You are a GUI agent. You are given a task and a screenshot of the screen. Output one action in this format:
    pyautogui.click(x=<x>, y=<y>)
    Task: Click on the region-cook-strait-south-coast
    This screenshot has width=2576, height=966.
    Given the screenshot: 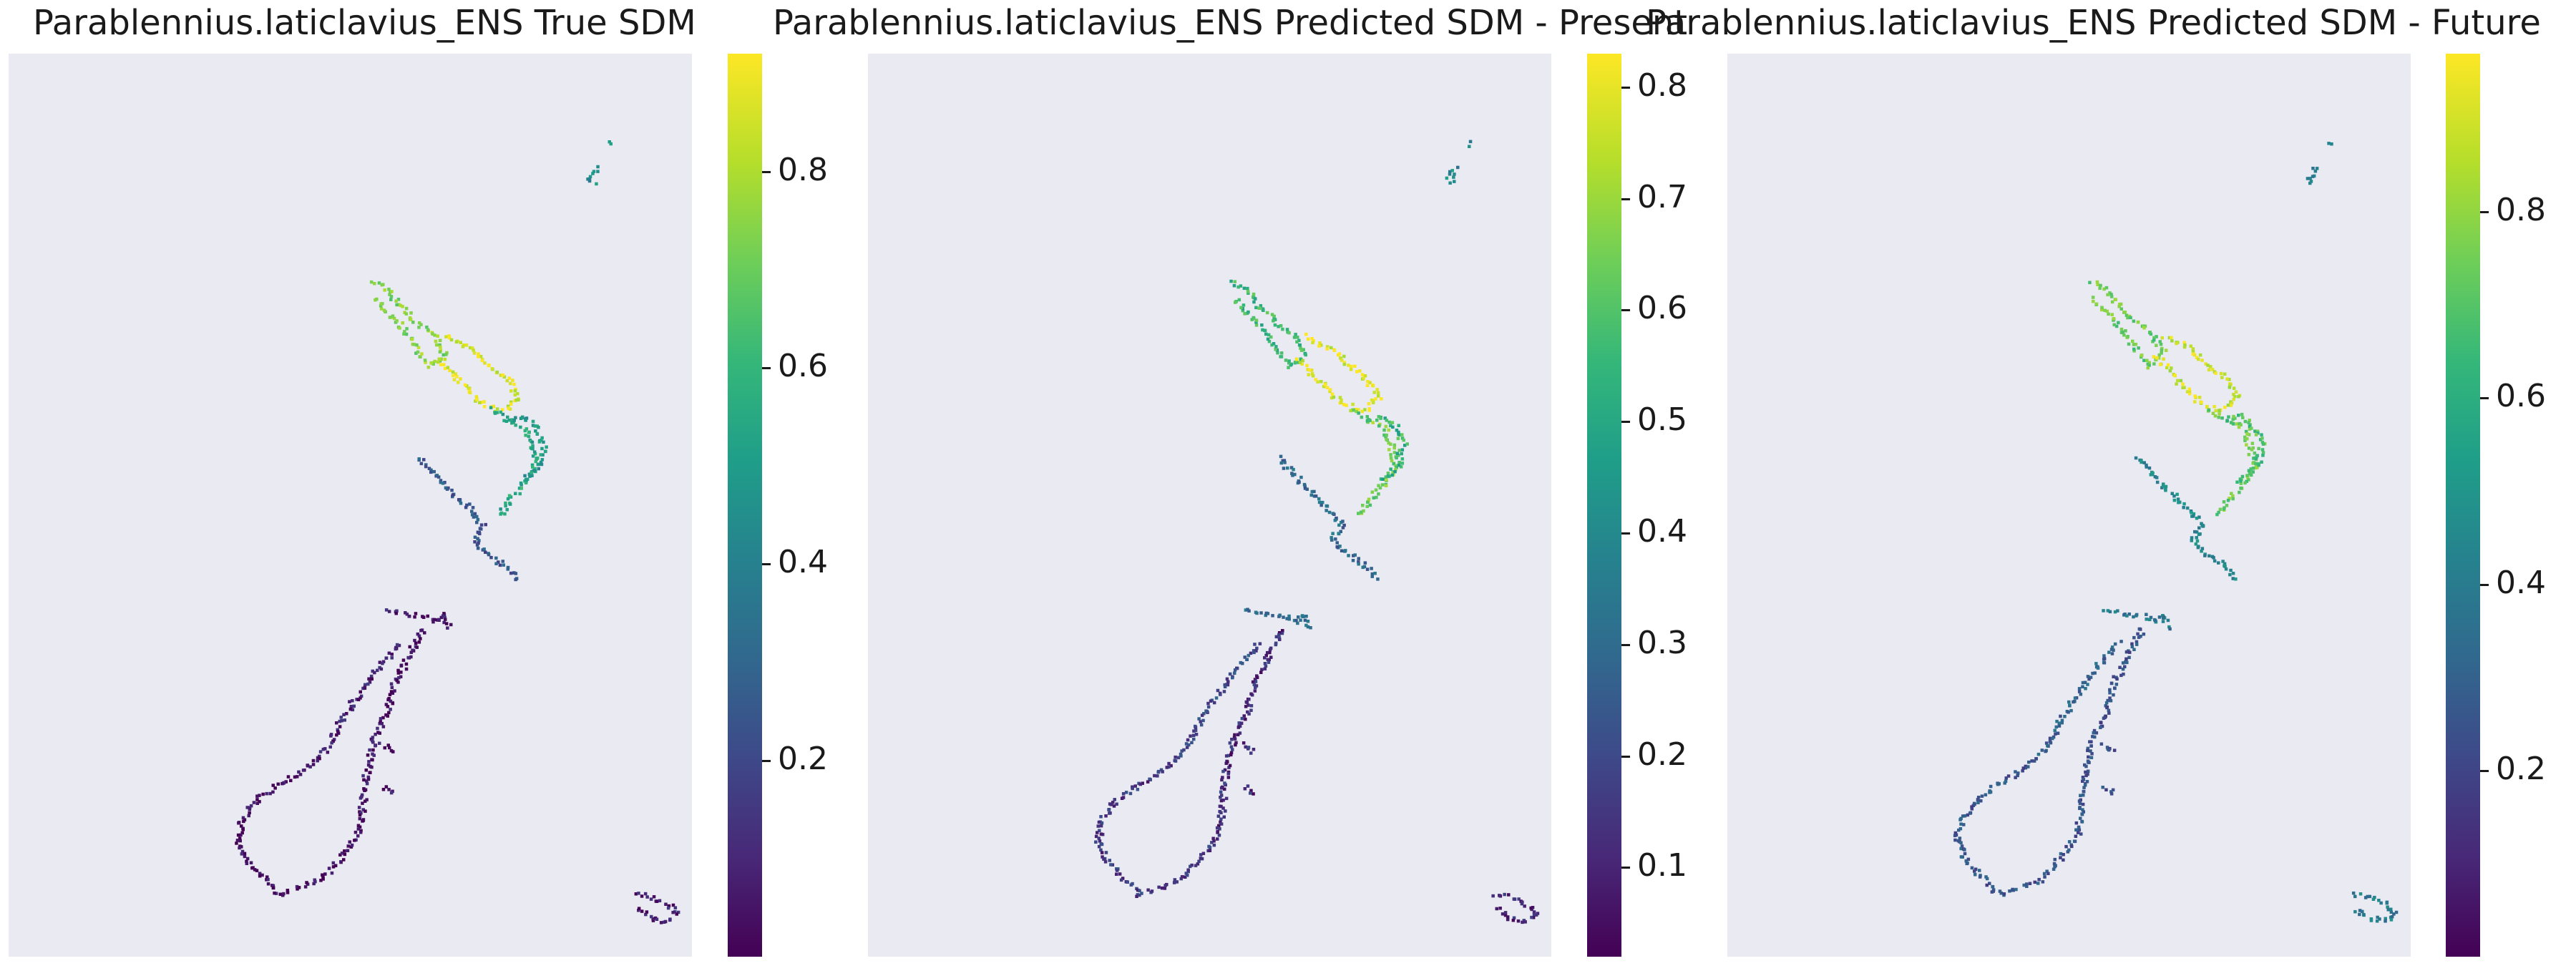 What is the action you would take?
    pyautogui.click(x=1278, y=619)
    